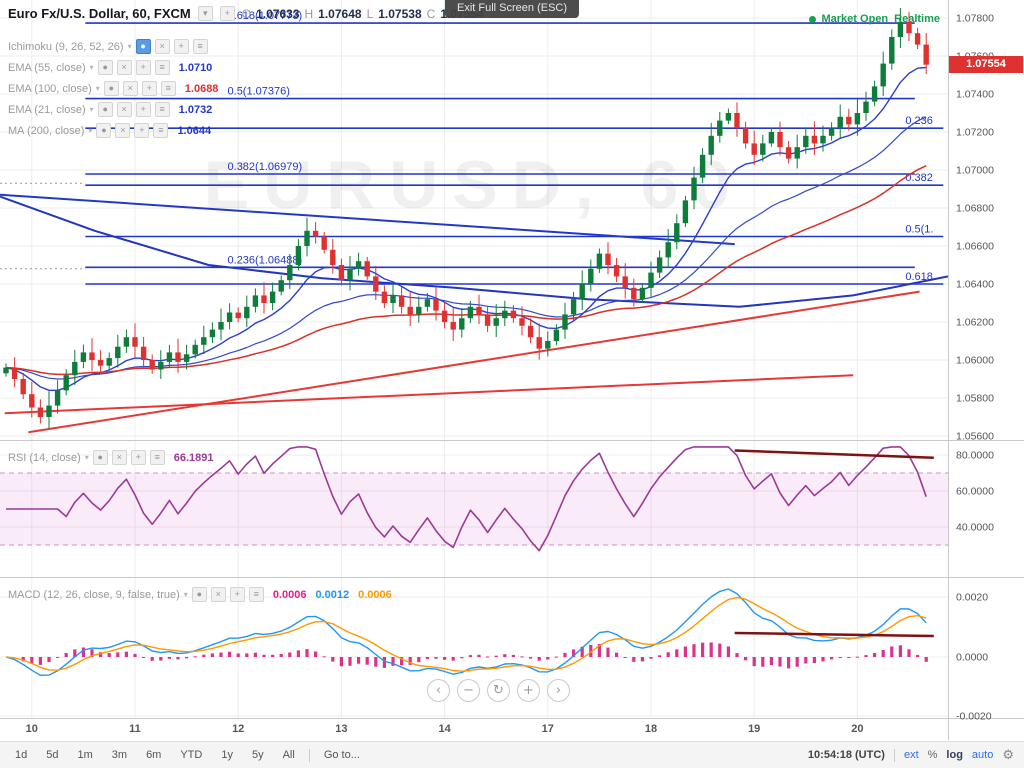 The image size is (1024, 768). Describe the element at coordinates (195, 109) in the screenshot. I see `indicator-value: 1.0732` at that location.